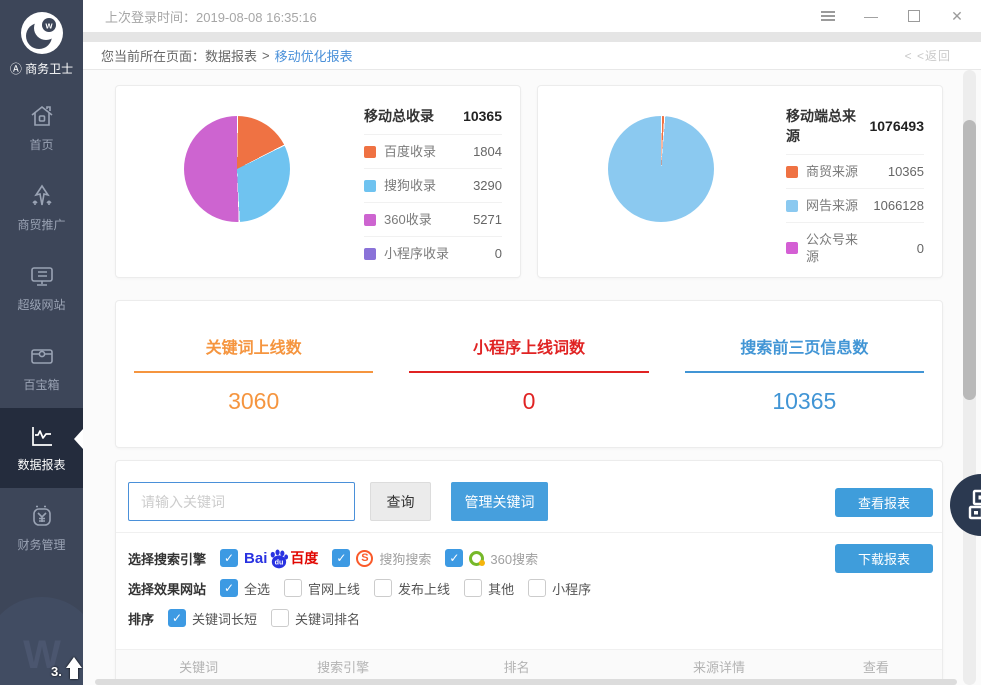 This screenshot has width=981, height=685. I want to click on toolbox-icon, so click(41, 356).